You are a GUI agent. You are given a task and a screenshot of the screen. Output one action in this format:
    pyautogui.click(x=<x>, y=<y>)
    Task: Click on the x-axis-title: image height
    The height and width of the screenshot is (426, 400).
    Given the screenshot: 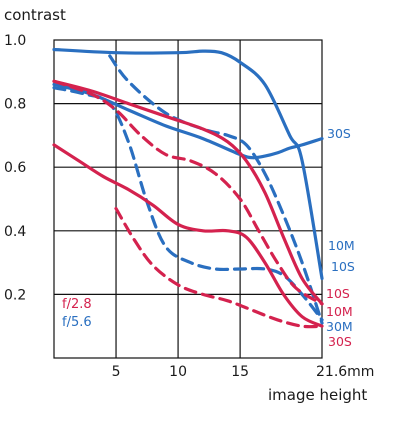 What is the action you would take?
    pyautogui.click(x=317, y=395)
    